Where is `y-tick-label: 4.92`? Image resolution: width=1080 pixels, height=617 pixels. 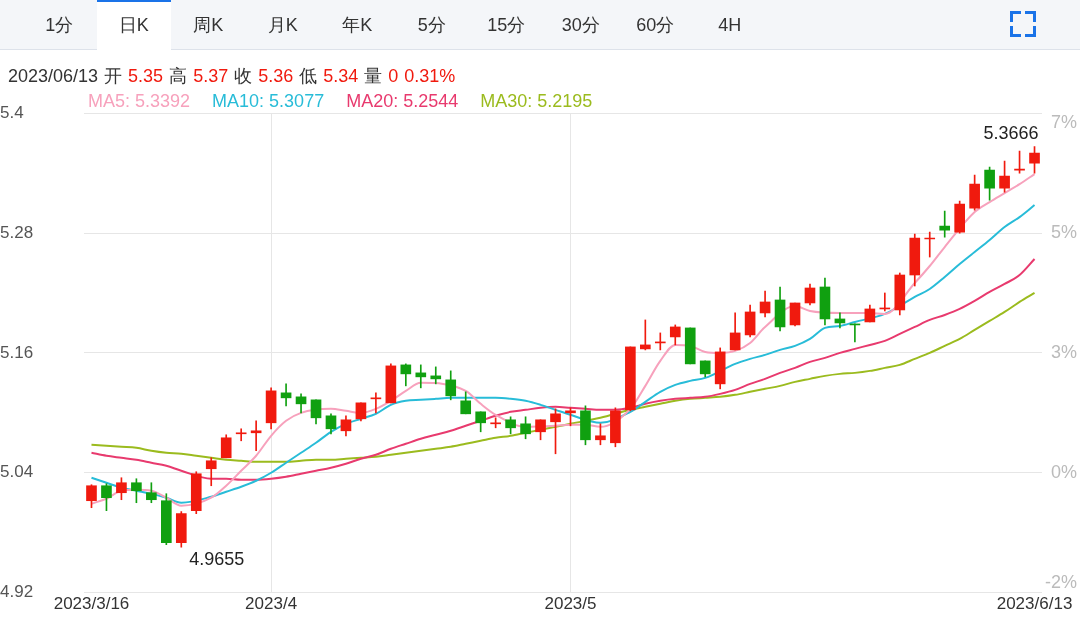
y-tick-label: 4.92 is located at coordinates (17, 592).